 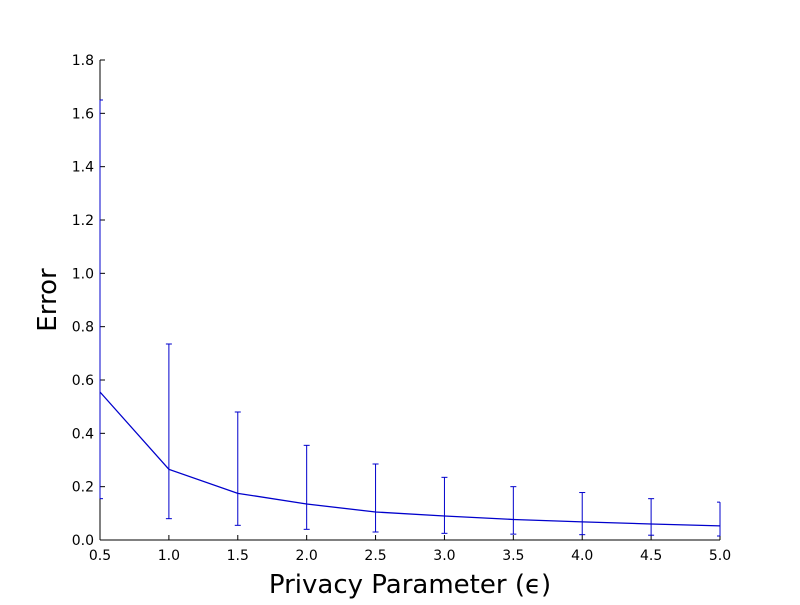 I want to click on y-tick-label: 1.6, so click(x=83, y=114).